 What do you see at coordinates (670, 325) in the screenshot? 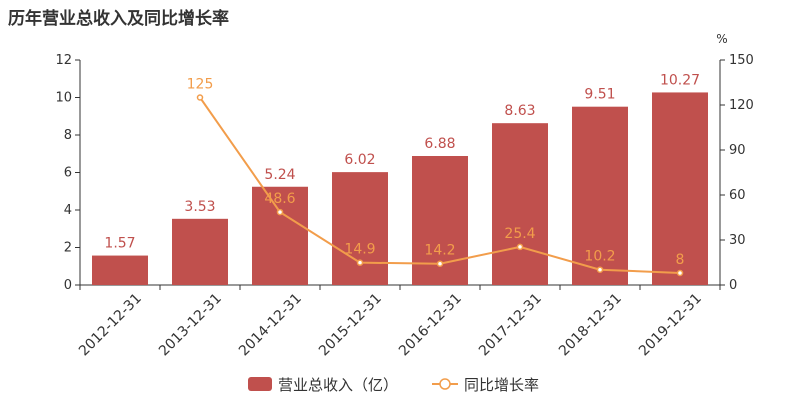
I see `x-tick-label: 2019-12-31` at bounding box center [670, 325].